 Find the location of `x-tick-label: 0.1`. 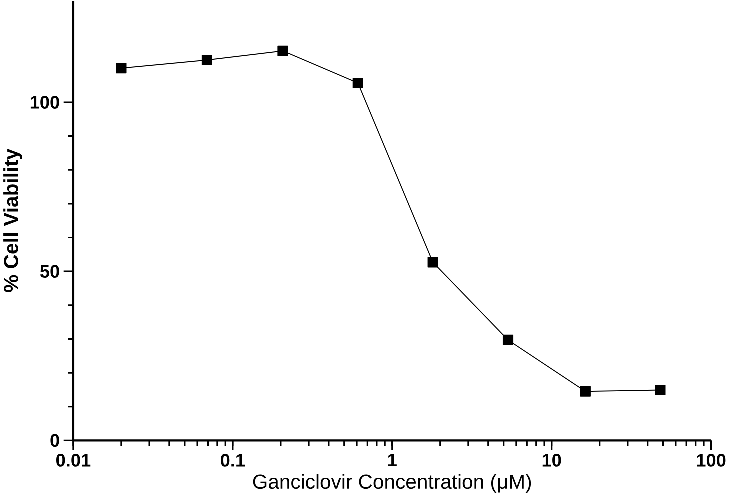

x-tick-label: 0.1 is located at coordinates (233, 461).